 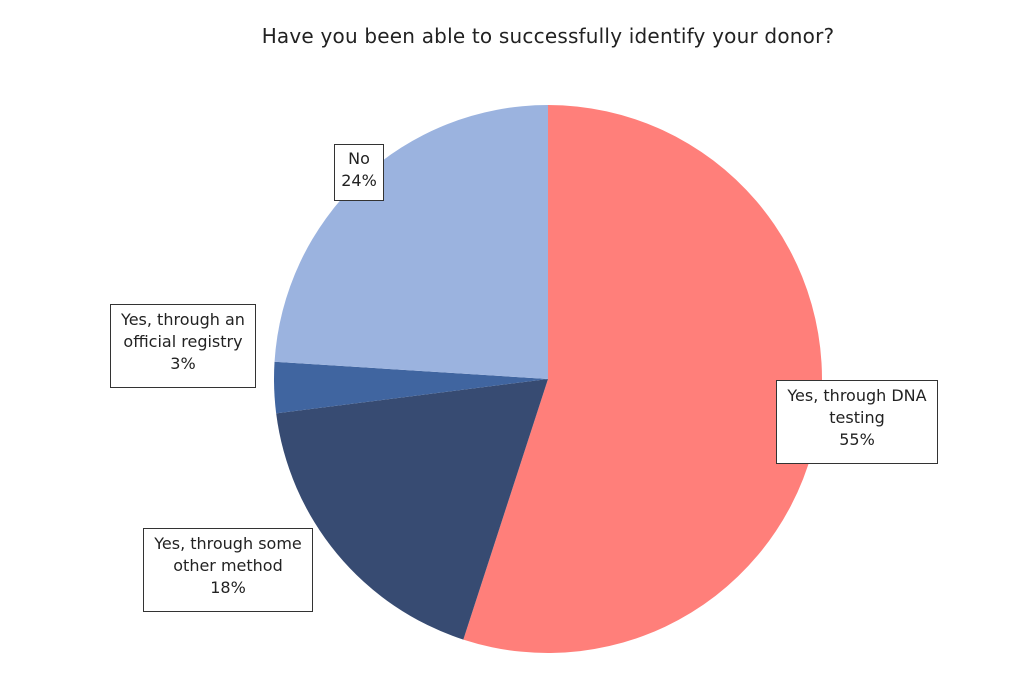 I want to click on slice-label-other-method: Yes, through some other method 18%, so click(x=228, y=570).